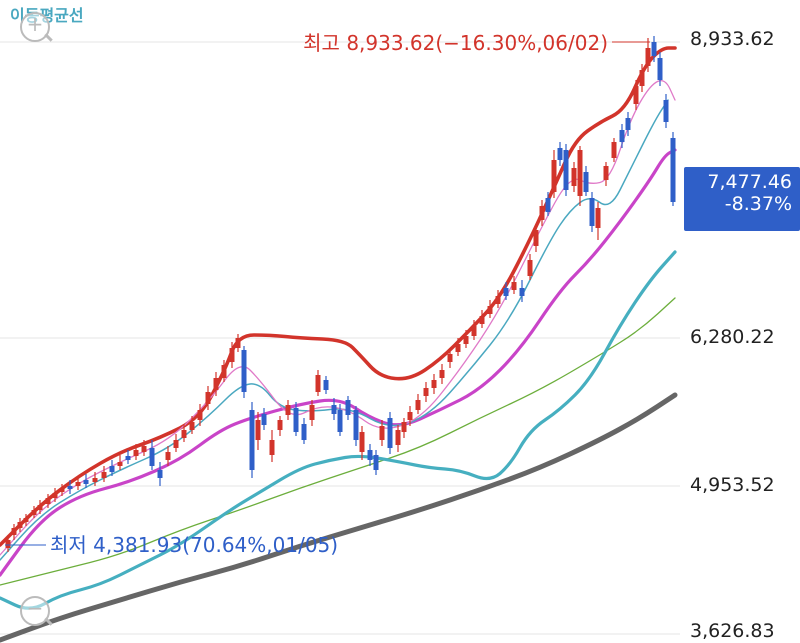  Describe the element at coordinates (194, 545) in the screenshot. I see `low-annotation: 최저 4,381.93(70.64%,01/05)` at that location.